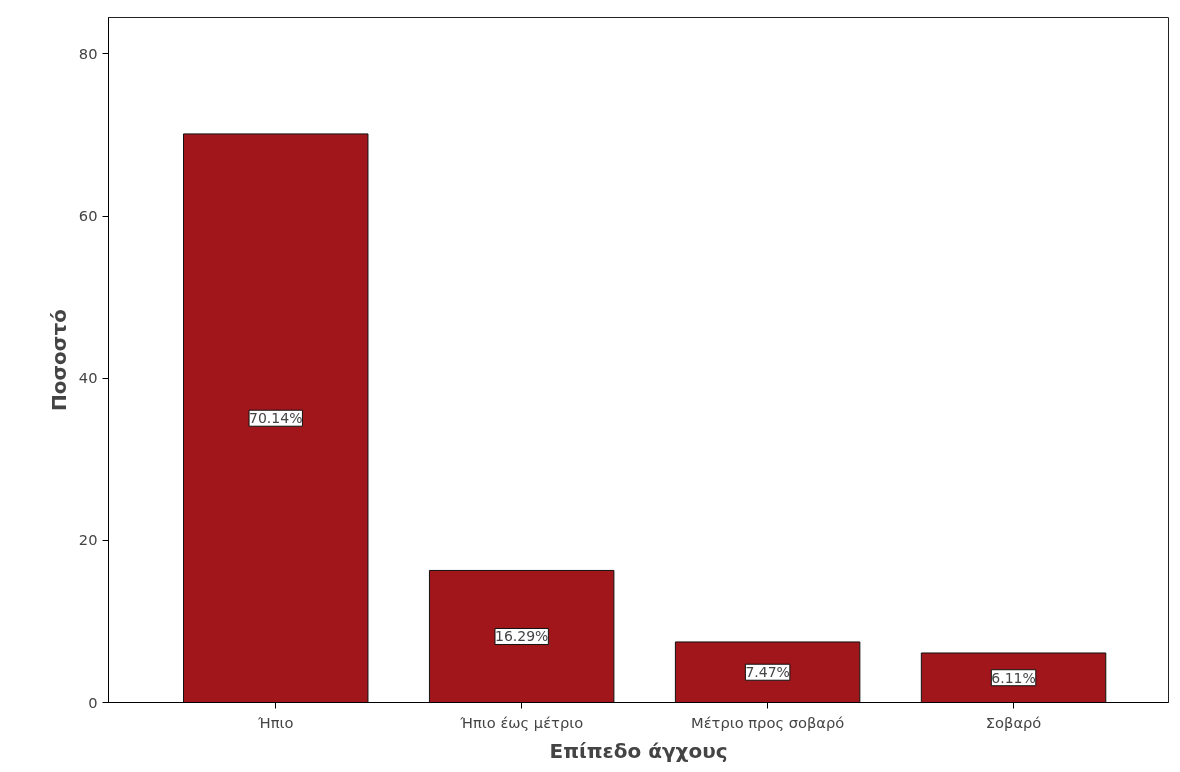 Image resolution: width=1180 pixels, height=772 pixels. What do you see at coordinates (1013, 722) in the screenshot?
I see `x-tick-label: Σοβαρό` at bounding box center [1013, 722].